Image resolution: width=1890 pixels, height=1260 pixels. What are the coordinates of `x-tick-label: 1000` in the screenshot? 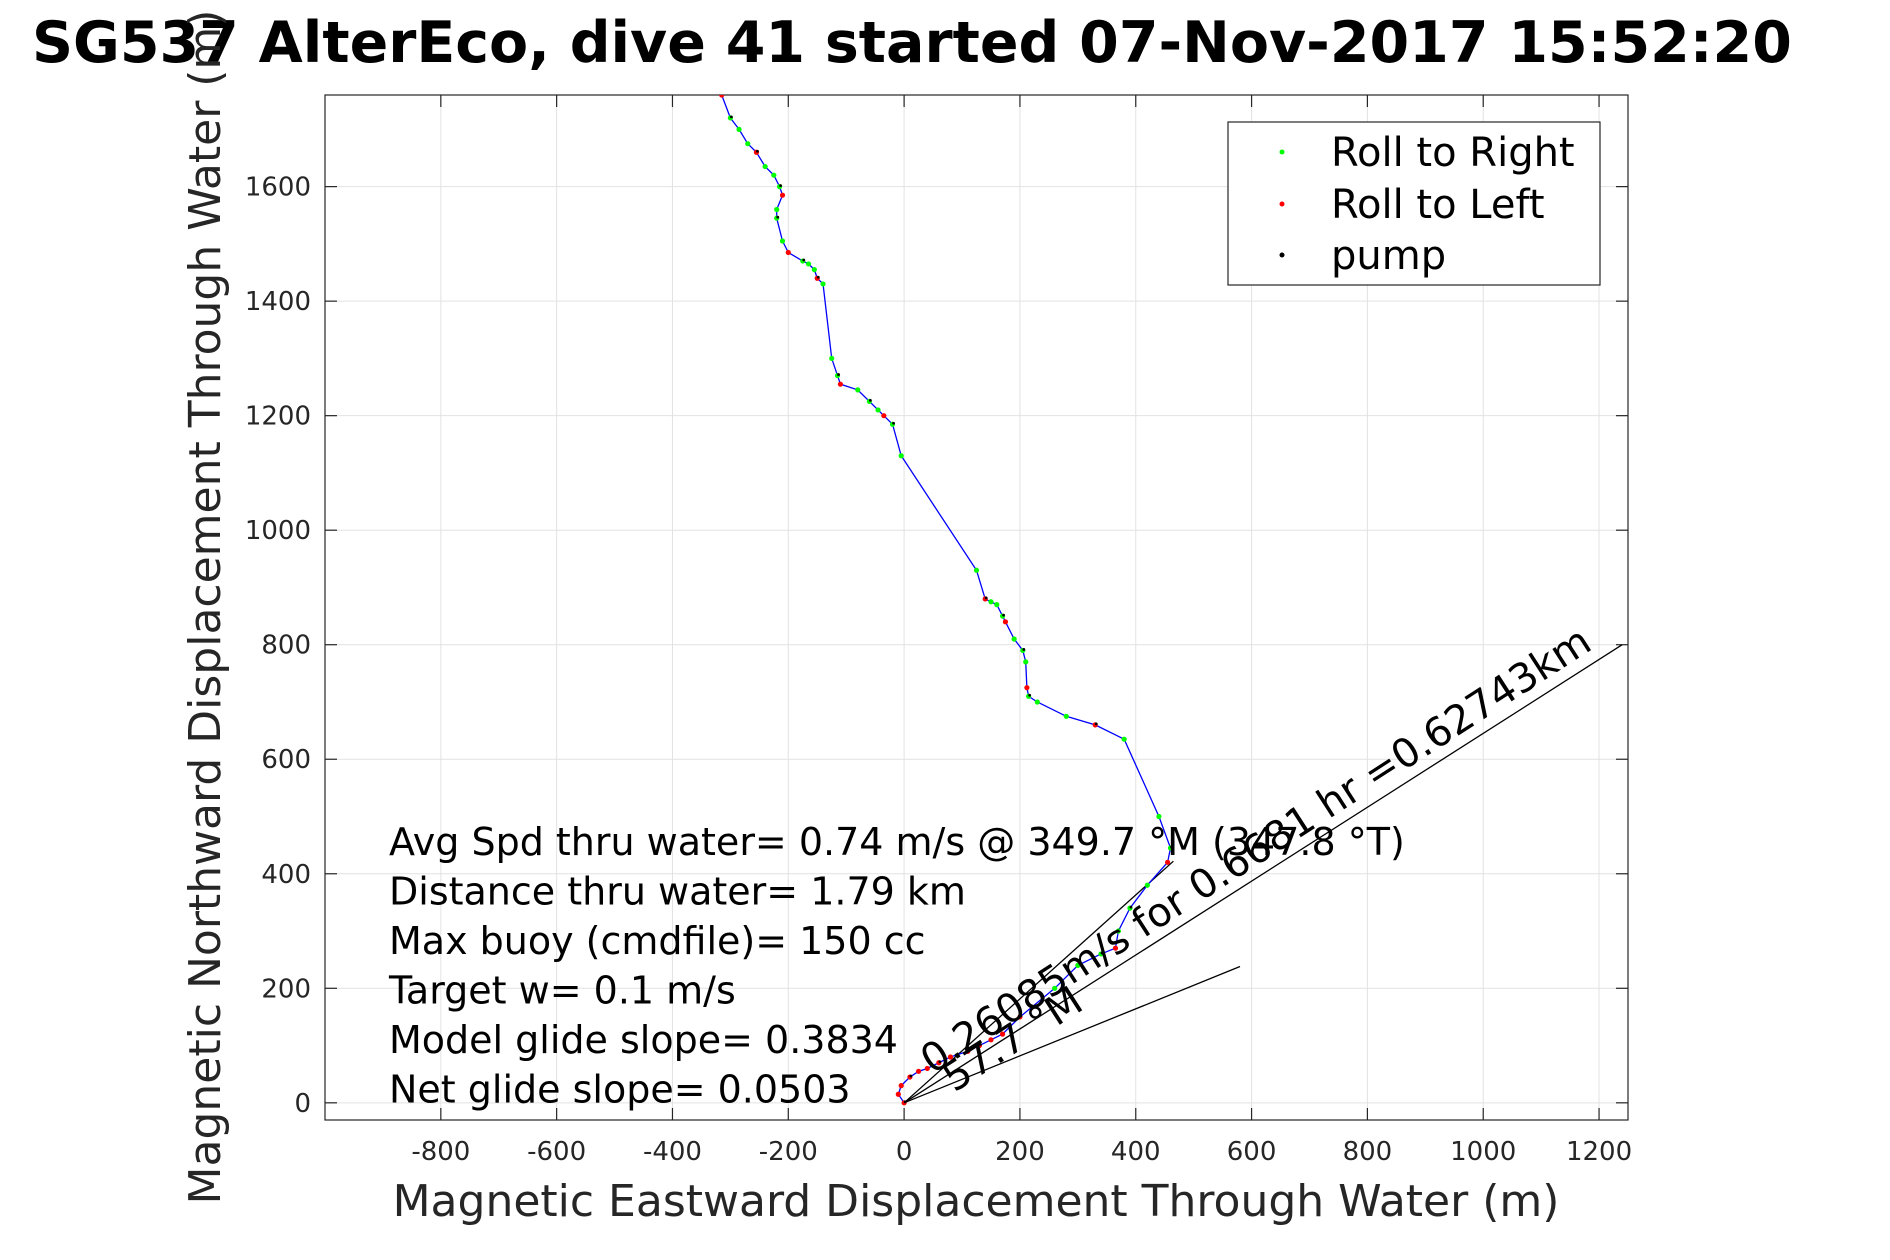 It's located at (1483, 1152).